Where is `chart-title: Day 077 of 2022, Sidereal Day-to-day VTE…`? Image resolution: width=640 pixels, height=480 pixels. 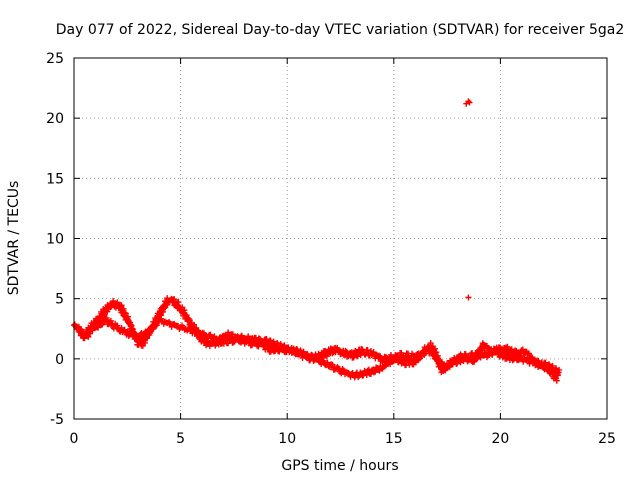
chart-title: Day 077 of 2022, Sidereal Day-to-day VTE… is located at coordinates (340, 30).